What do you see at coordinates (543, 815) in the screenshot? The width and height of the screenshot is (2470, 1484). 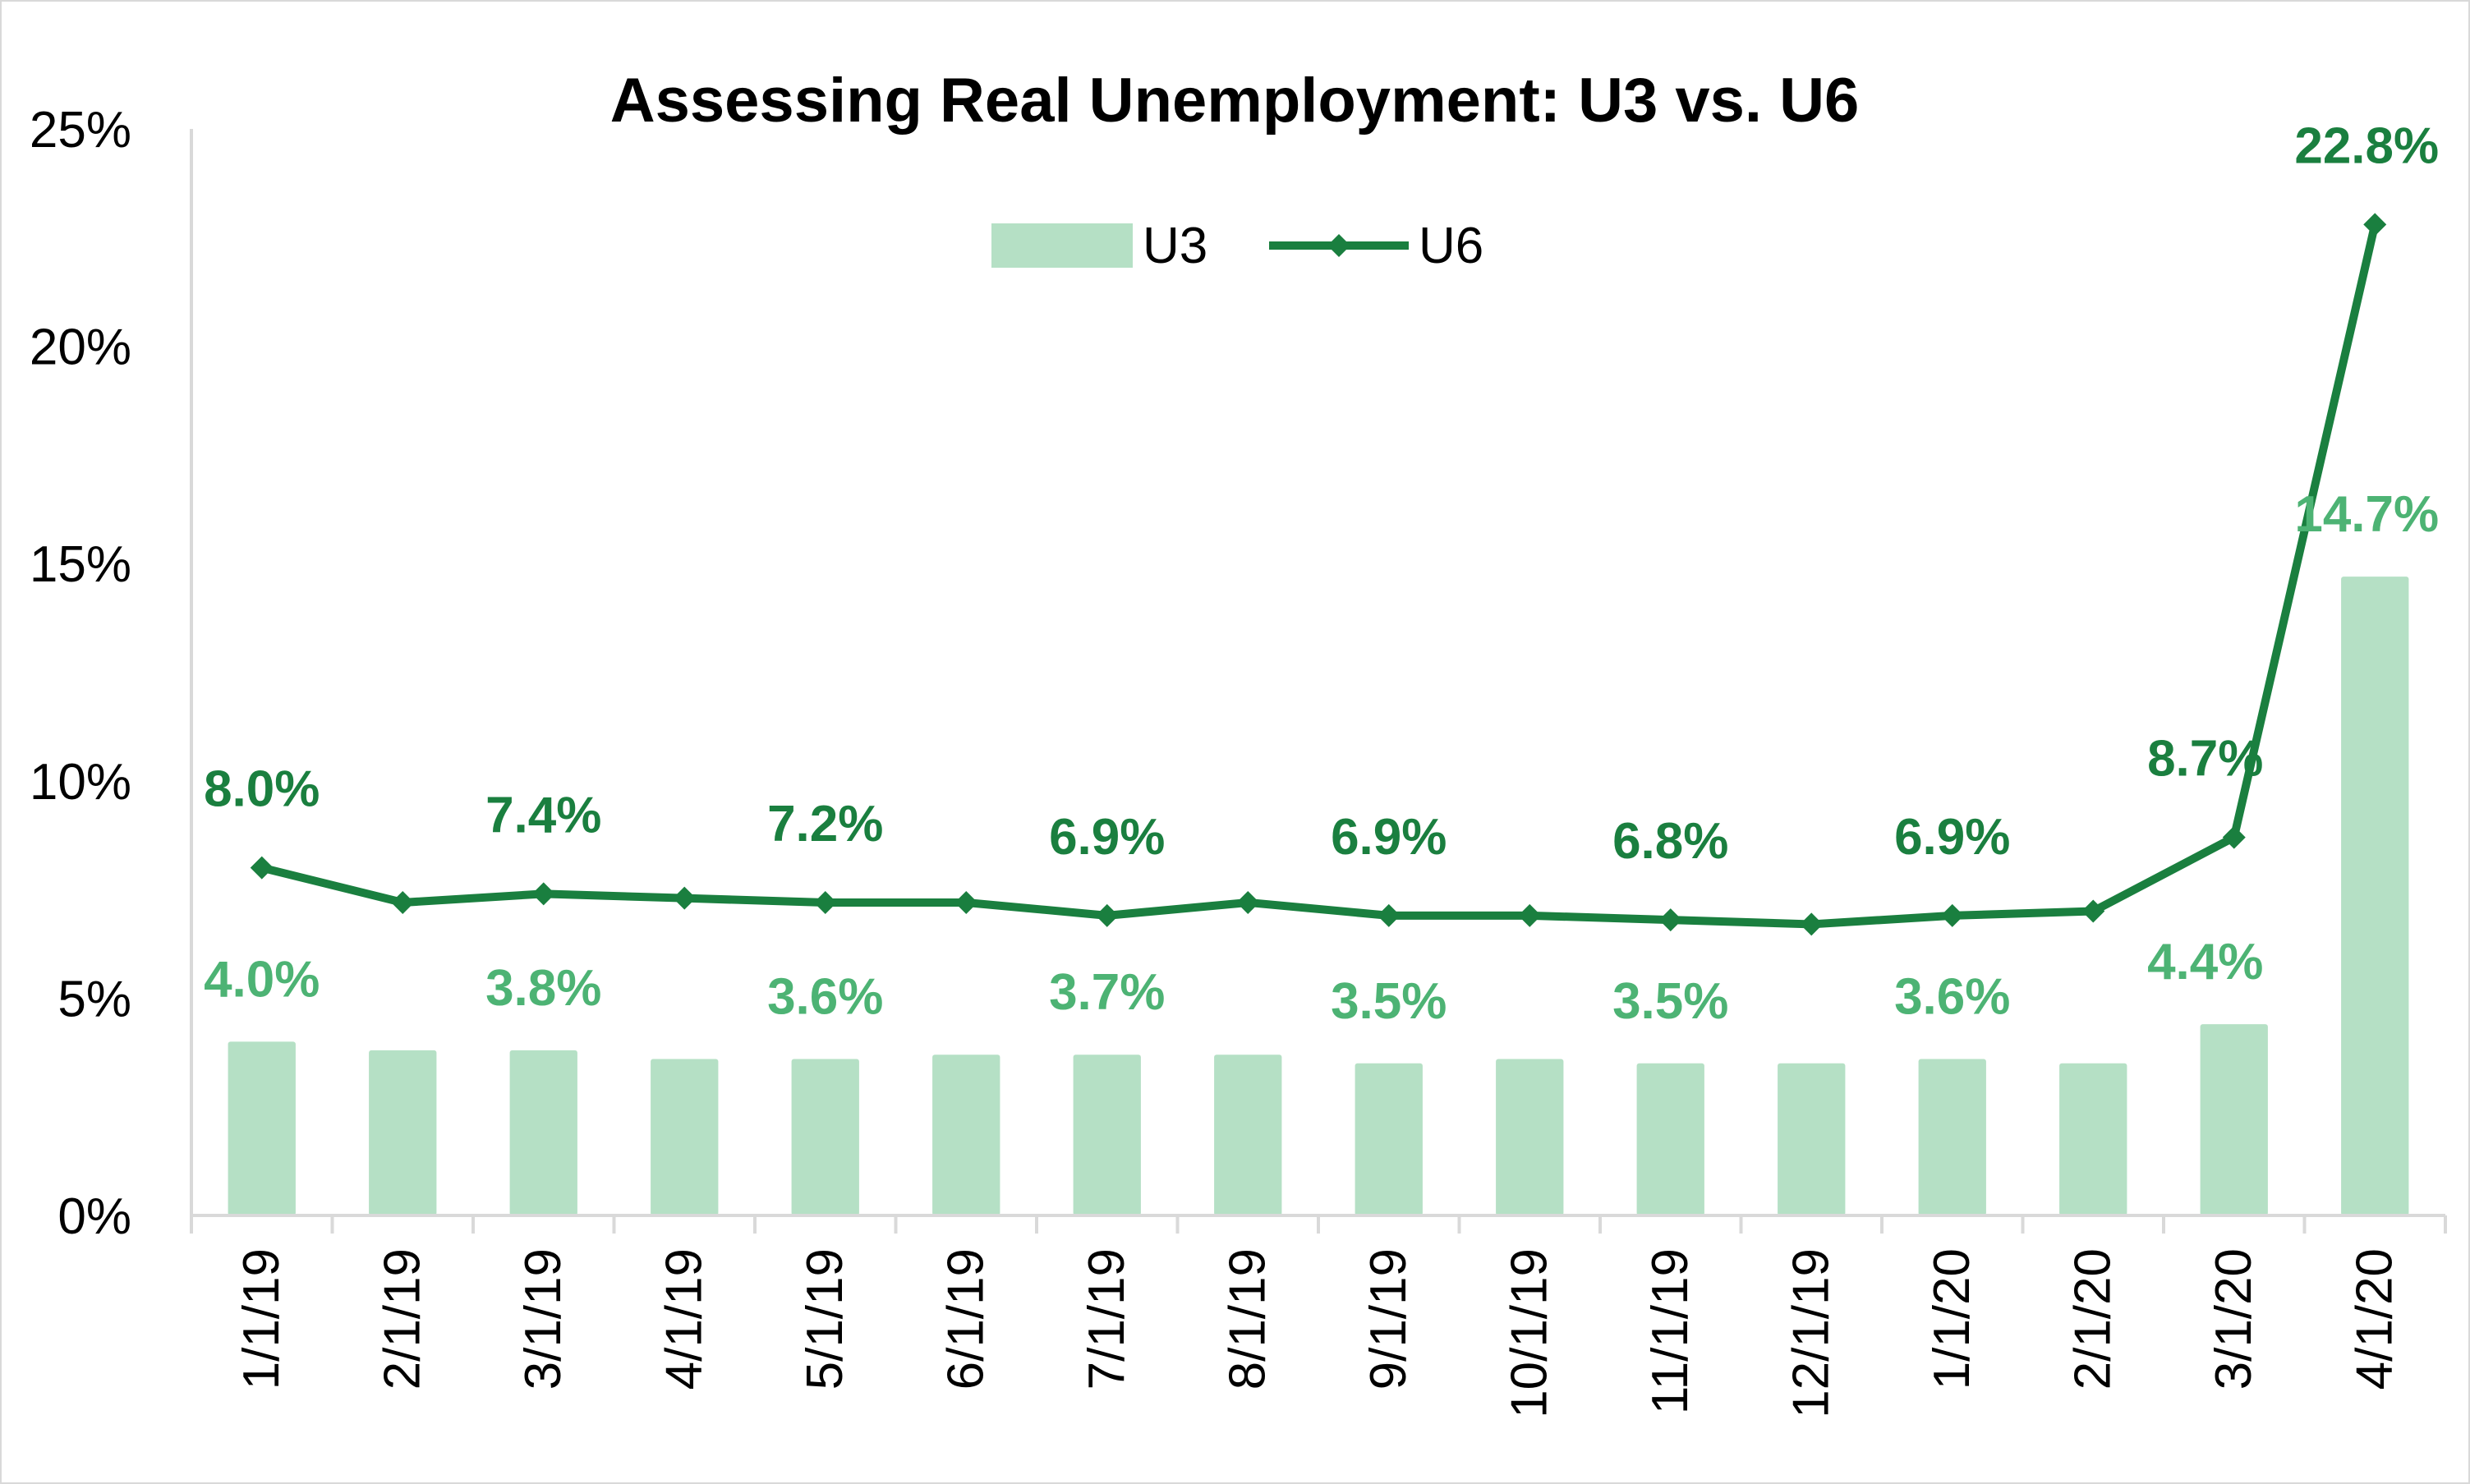 I see `u6-data-label: 7.4%` at bounding box center [543, 815].